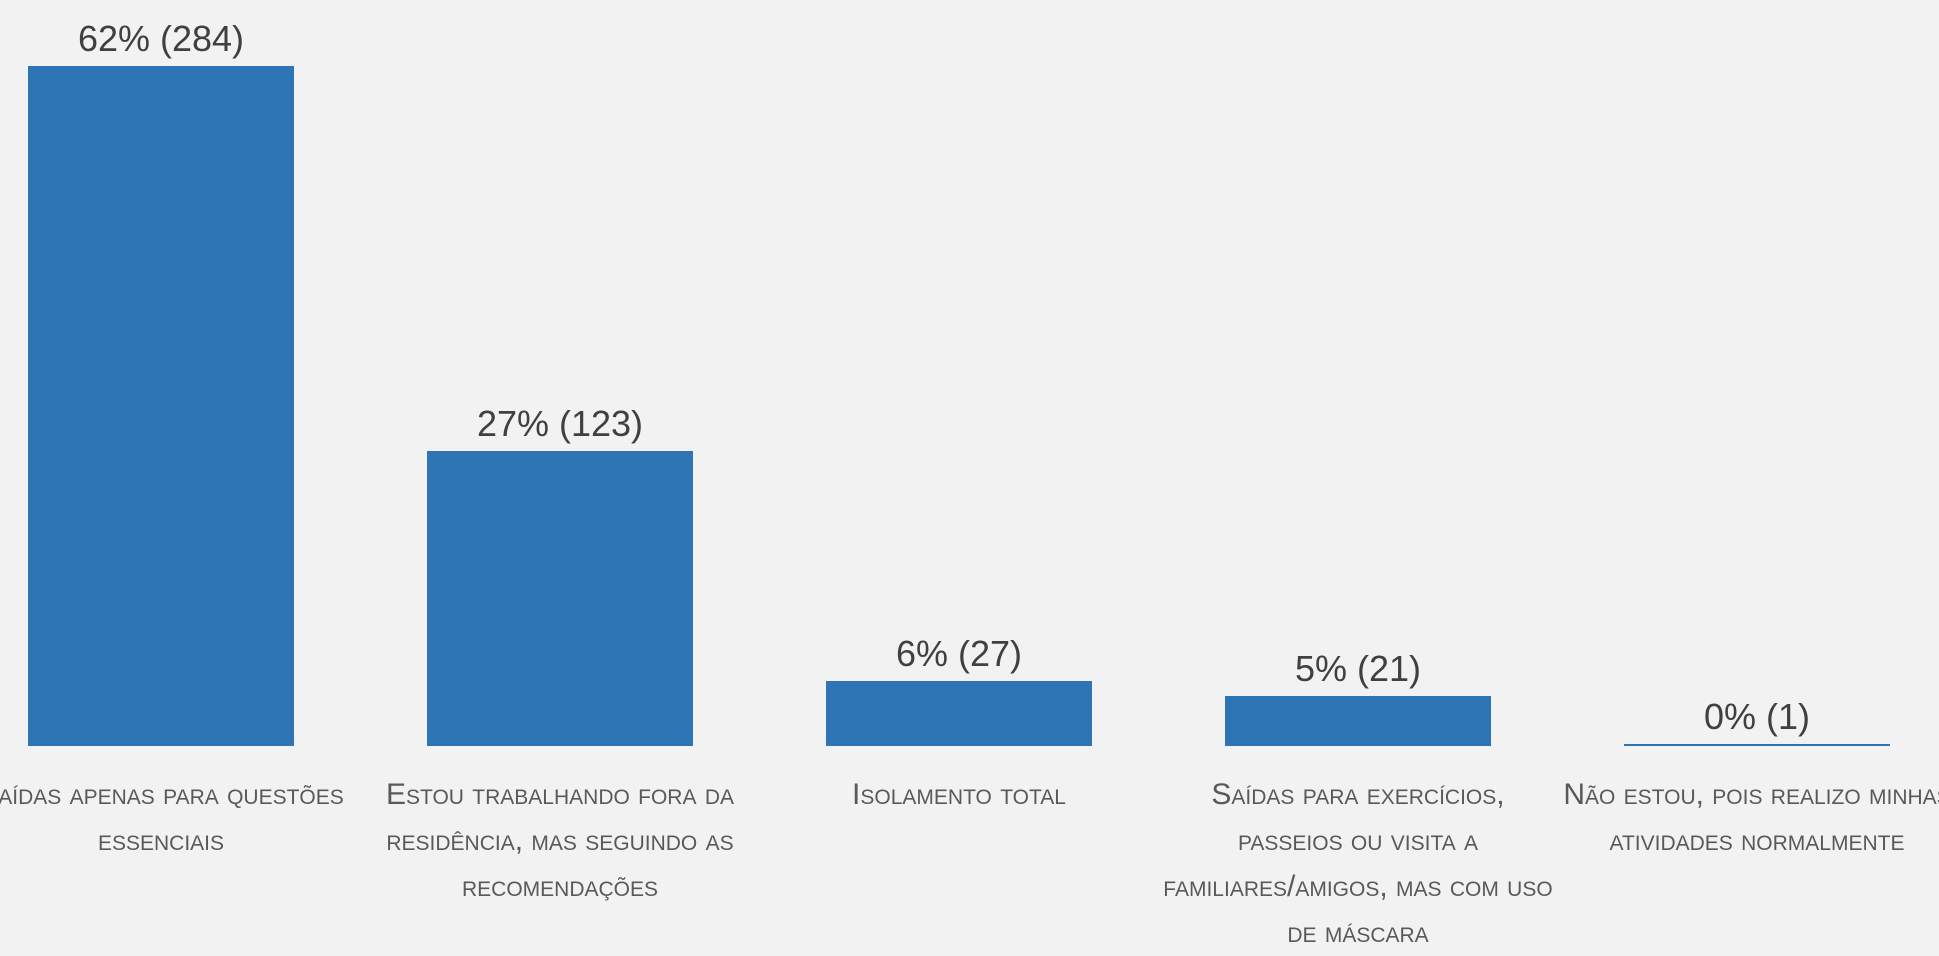  What do you see at coordinates (161, 38) in the screenshot?
I see `value-label: 62% (284)` at bounding box center [161, 38].